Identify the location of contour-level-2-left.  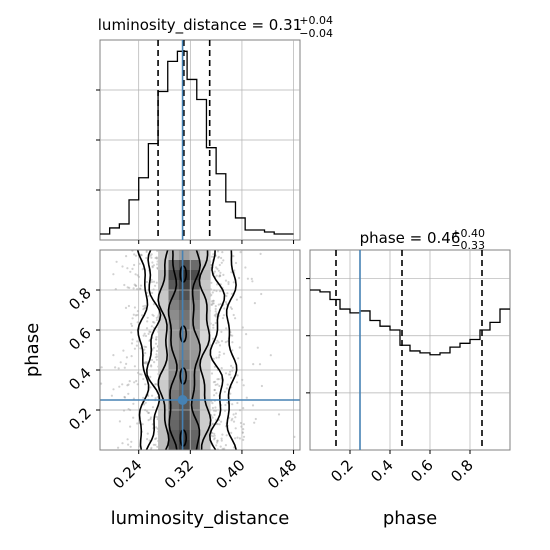
(163, 350).